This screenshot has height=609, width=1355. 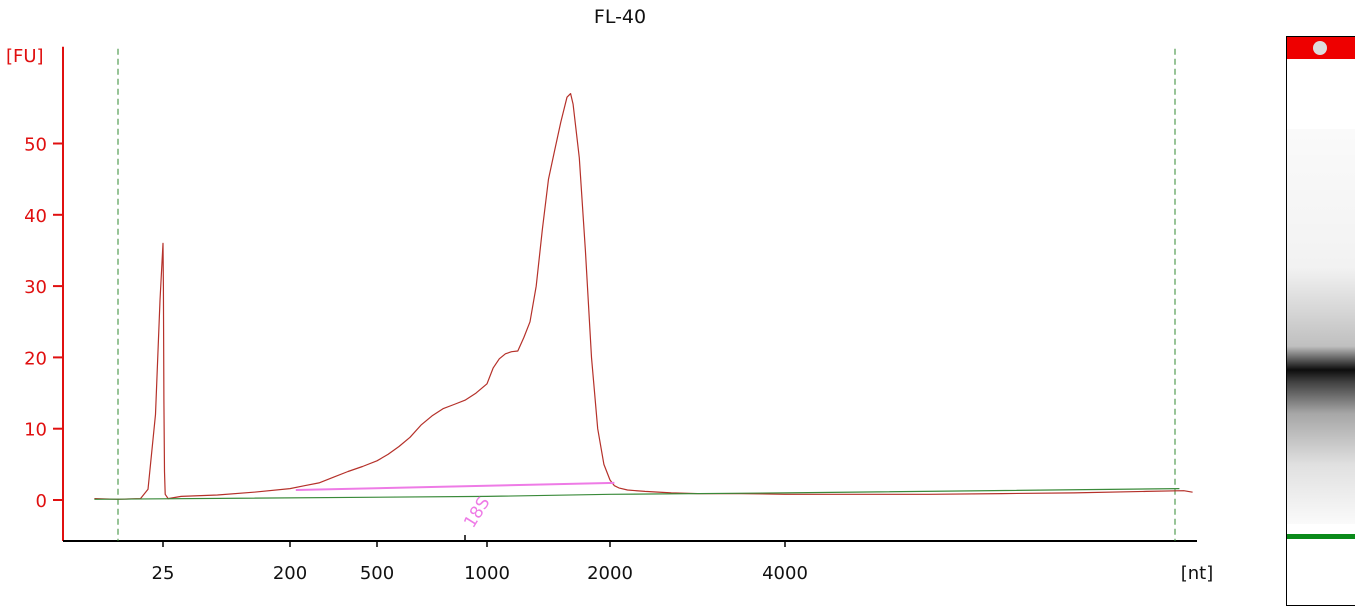 I want to click on y-axis-label: [FU], so click(x=25, y=56).